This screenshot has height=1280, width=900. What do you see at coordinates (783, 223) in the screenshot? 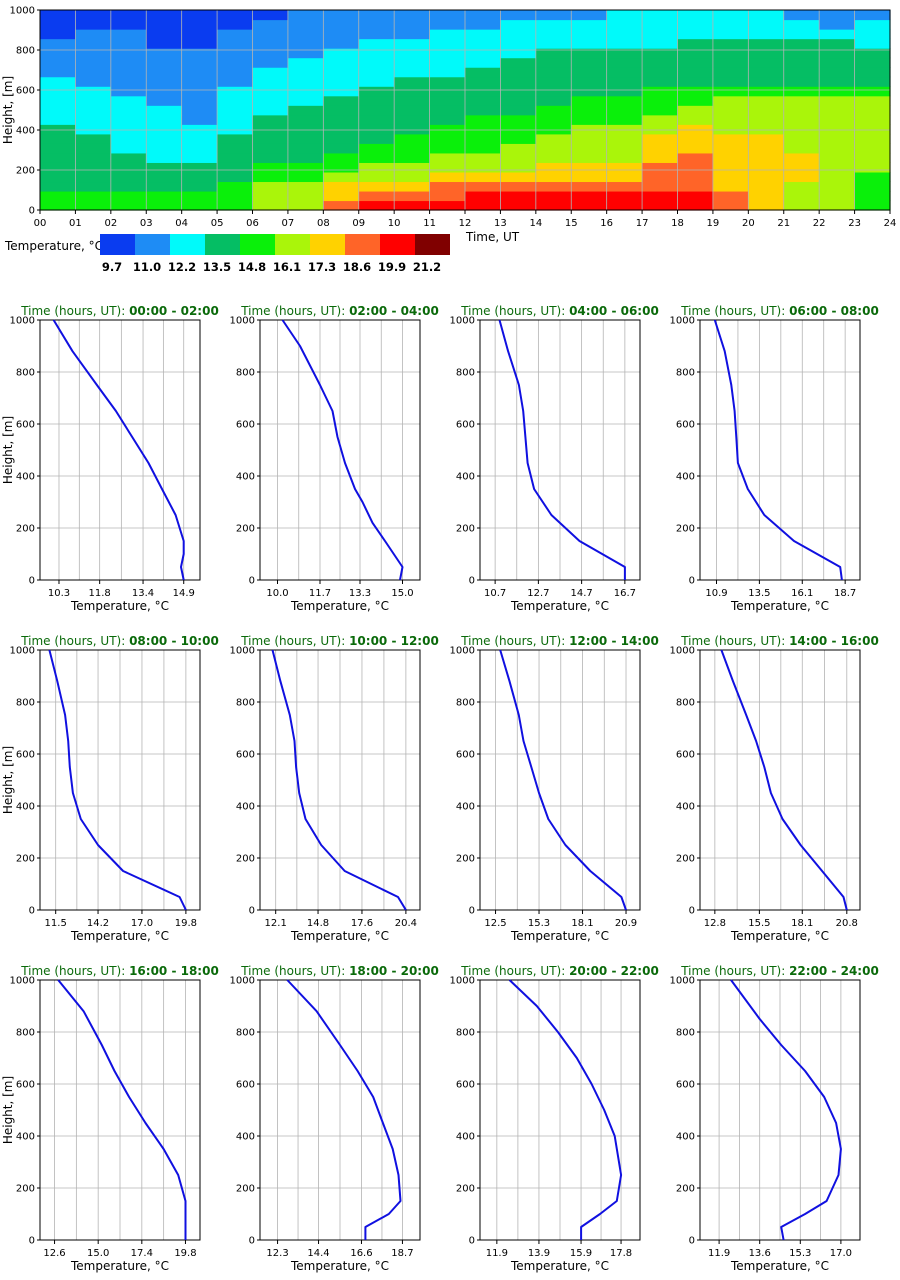
I see `heatmap-x-tick-label: 21` at bounding box center [783, 223].